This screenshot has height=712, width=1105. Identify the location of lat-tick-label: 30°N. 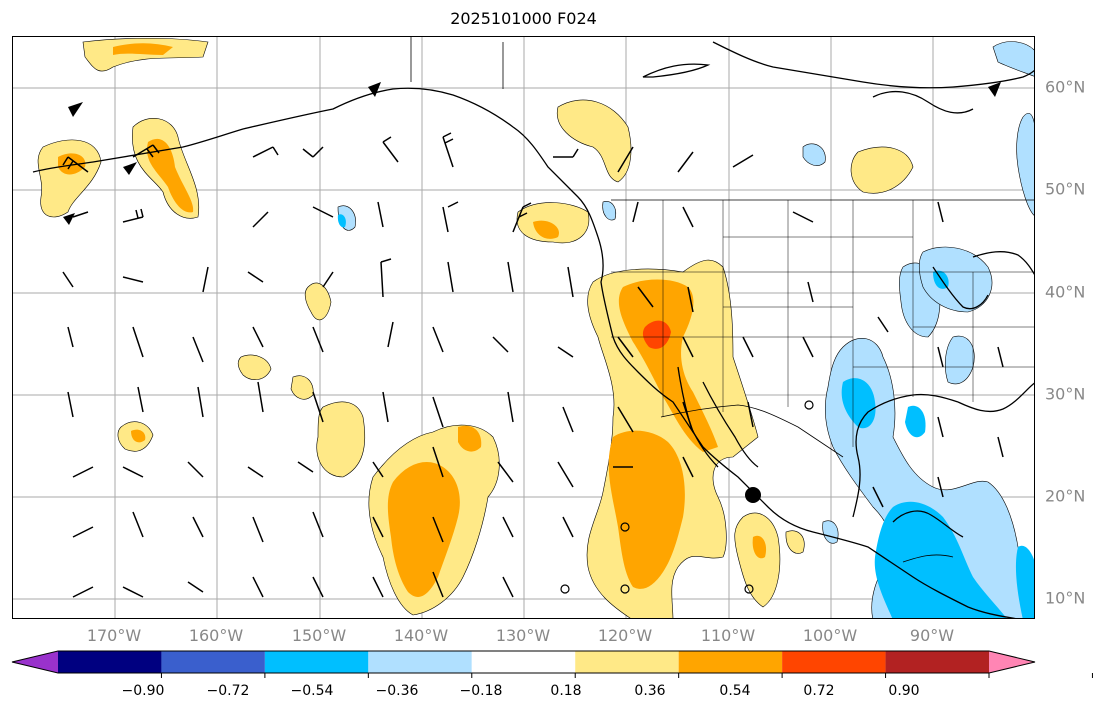
(1065, 394).